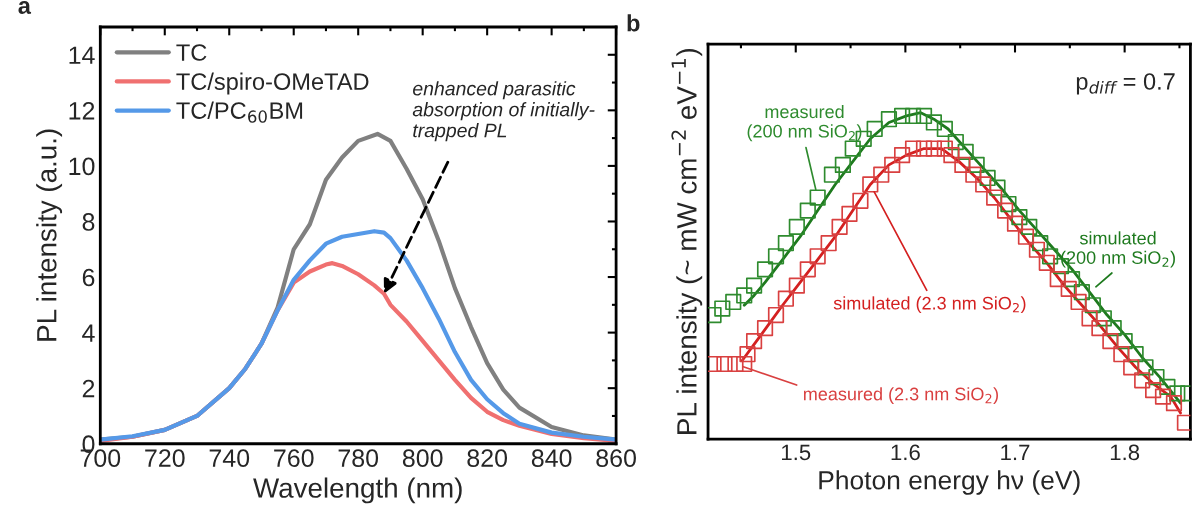 The width and height of the screenshot is (1194, 519). Describe the element at coordinates (1125, 84) in the screenshot. I see `text: p$_{diff}$ = 0.7` at that location.